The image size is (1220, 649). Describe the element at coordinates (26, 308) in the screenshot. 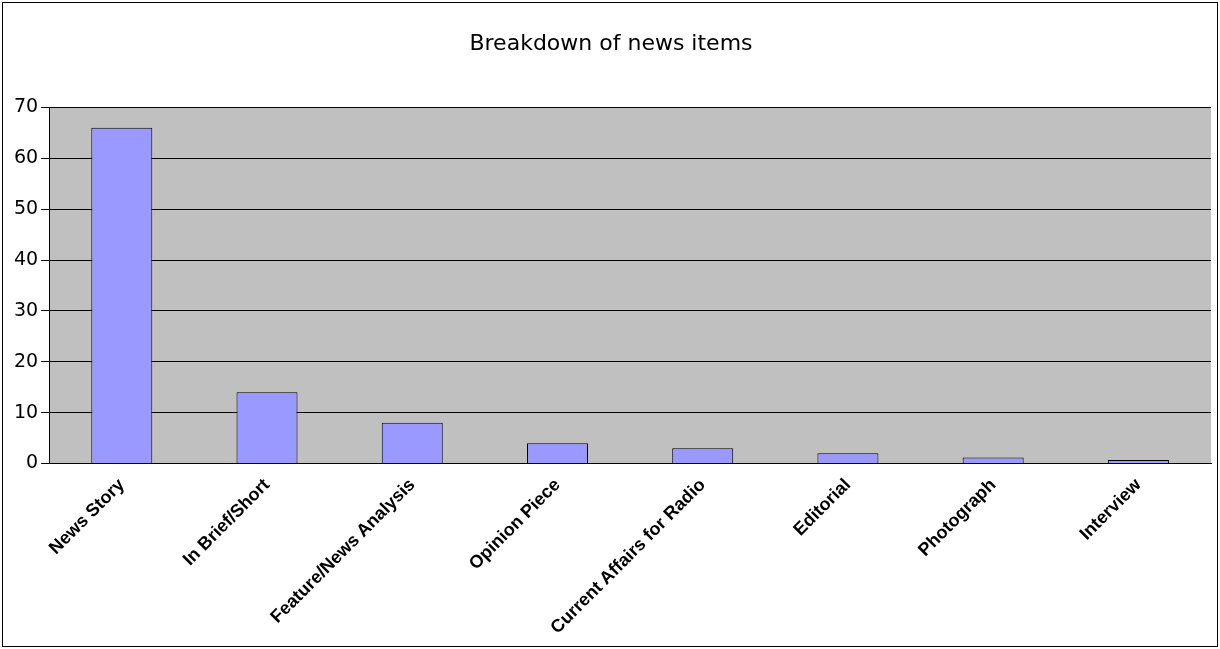

I see `y-tick-label: 30` at that location.